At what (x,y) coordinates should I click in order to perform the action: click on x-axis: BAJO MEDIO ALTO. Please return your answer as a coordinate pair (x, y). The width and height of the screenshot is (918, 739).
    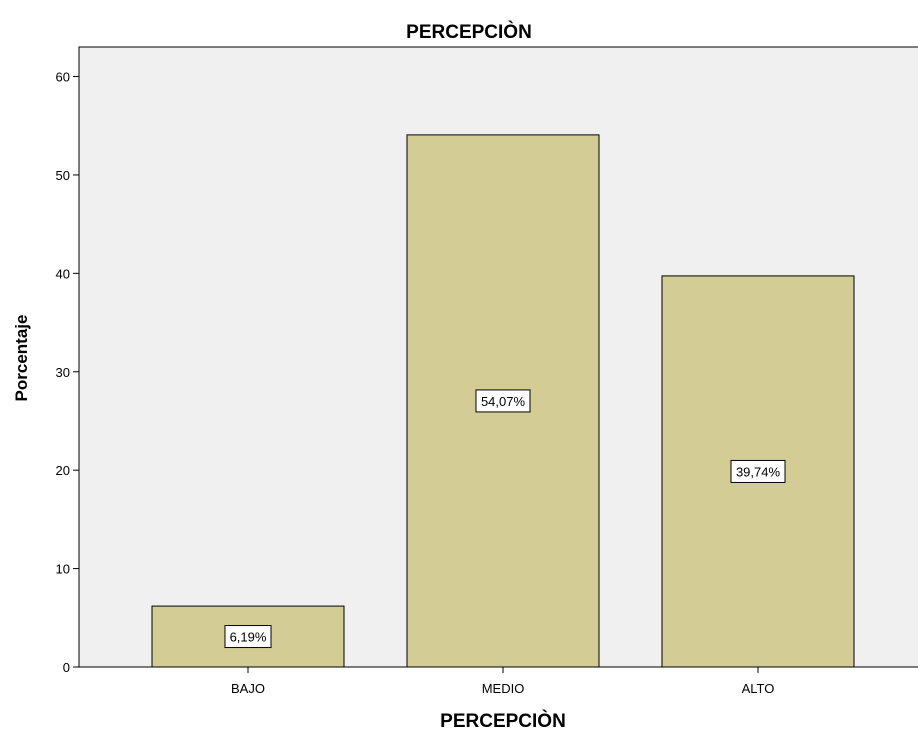
    Looking at the image, I should click on (502, 681).